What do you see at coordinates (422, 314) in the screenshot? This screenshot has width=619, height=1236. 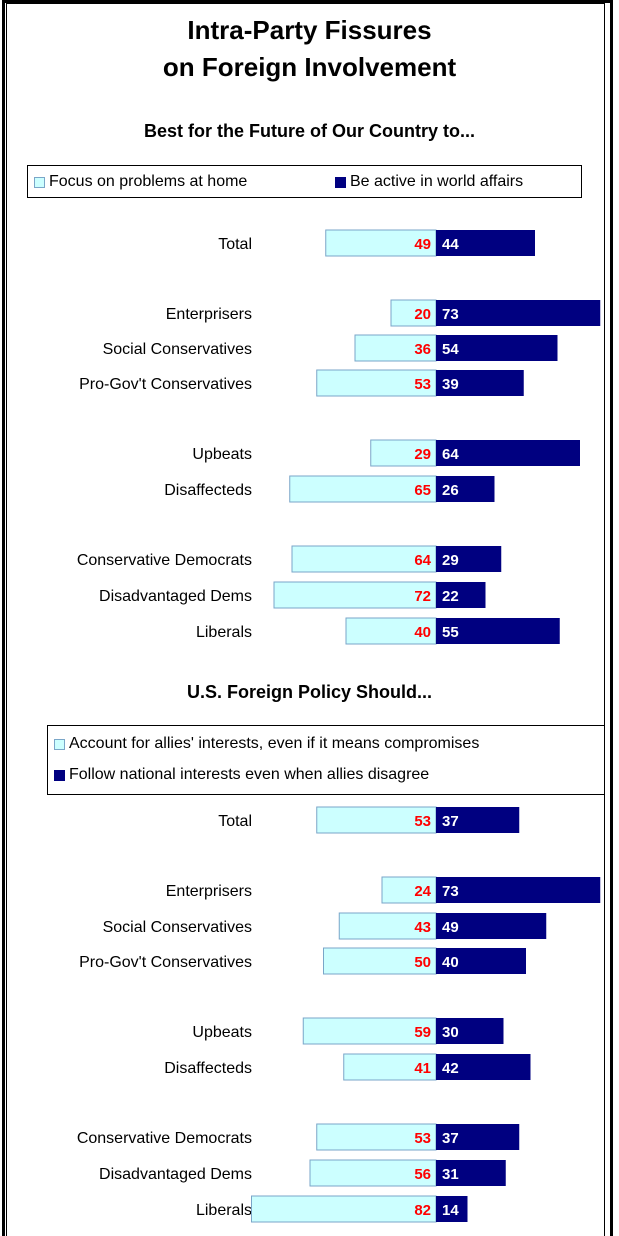 I see `chart-1-value-left: 20` at bounding box center [422, 314].